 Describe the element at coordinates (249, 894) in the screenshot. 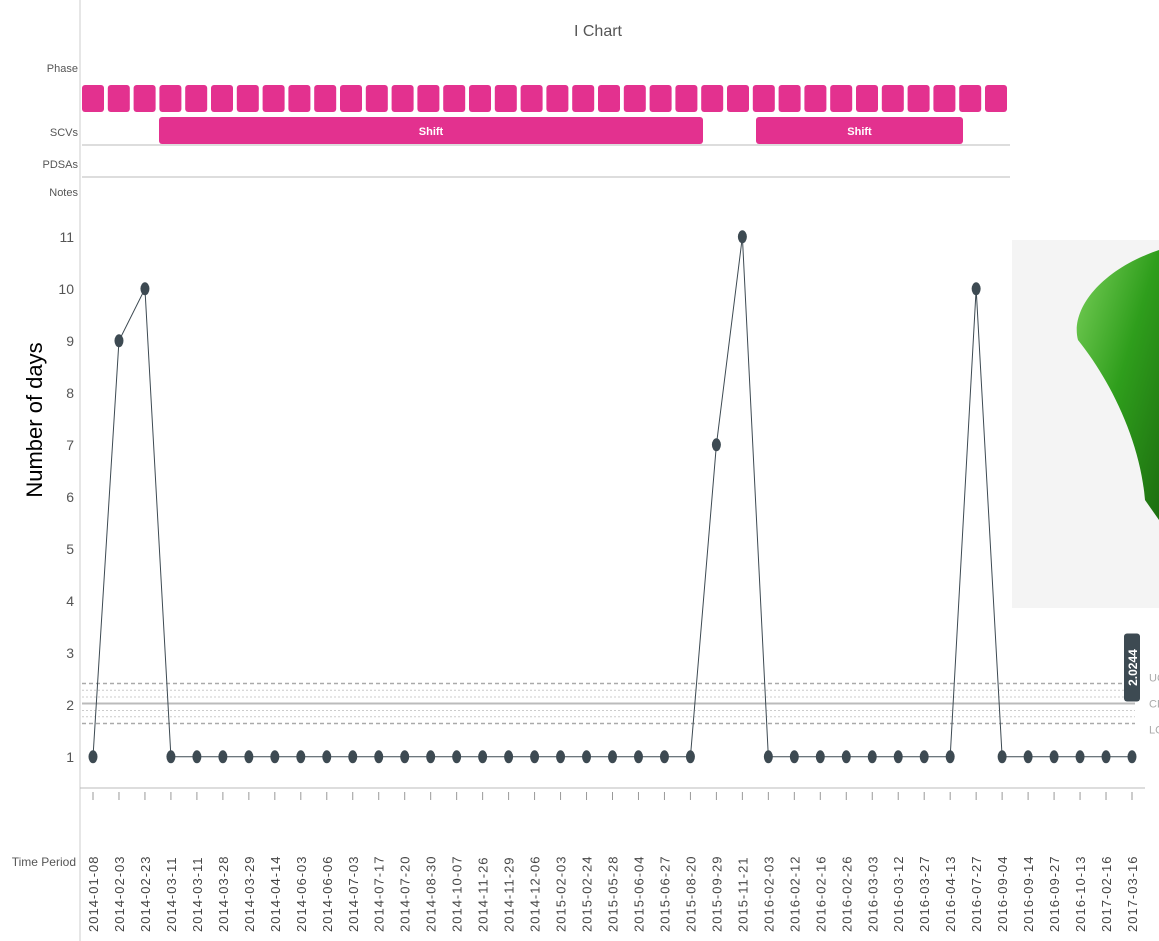

I see `x-tick-label: 2014-03-29` at that location.